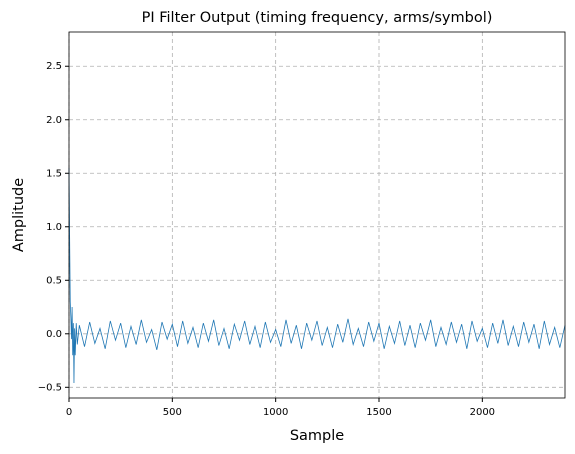 Image resolution: width=575 pixels, height=454 pixels. I want to click on y-tick-label: 0.0, so click(54, 334).